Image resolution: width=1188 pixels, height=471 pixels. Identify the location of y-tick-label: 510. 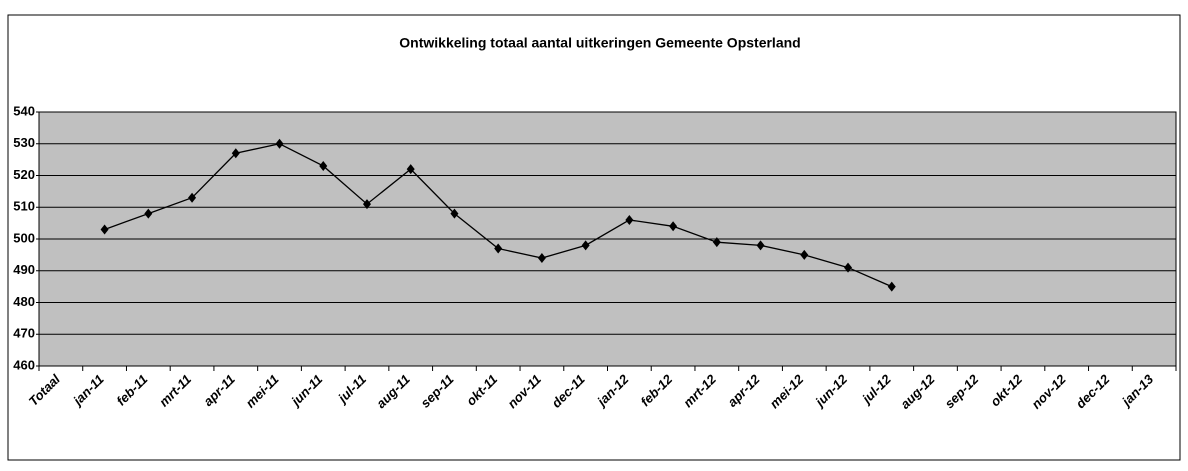
(24, 206).